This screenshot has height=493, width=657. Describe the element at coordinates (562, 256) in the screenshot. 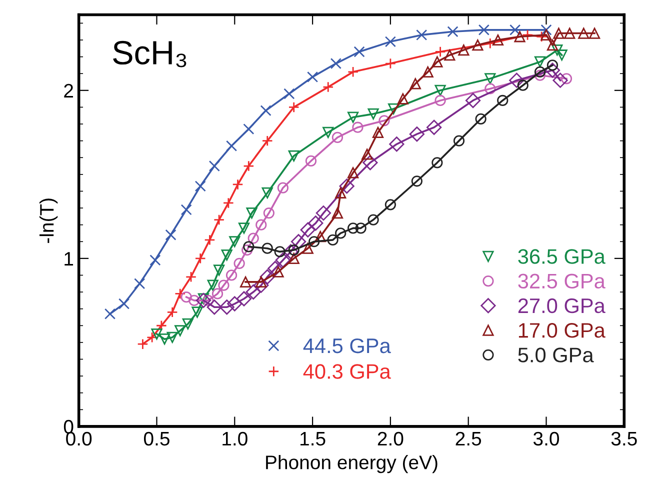

I see `legend-label: 36.5 GPa` at that location.